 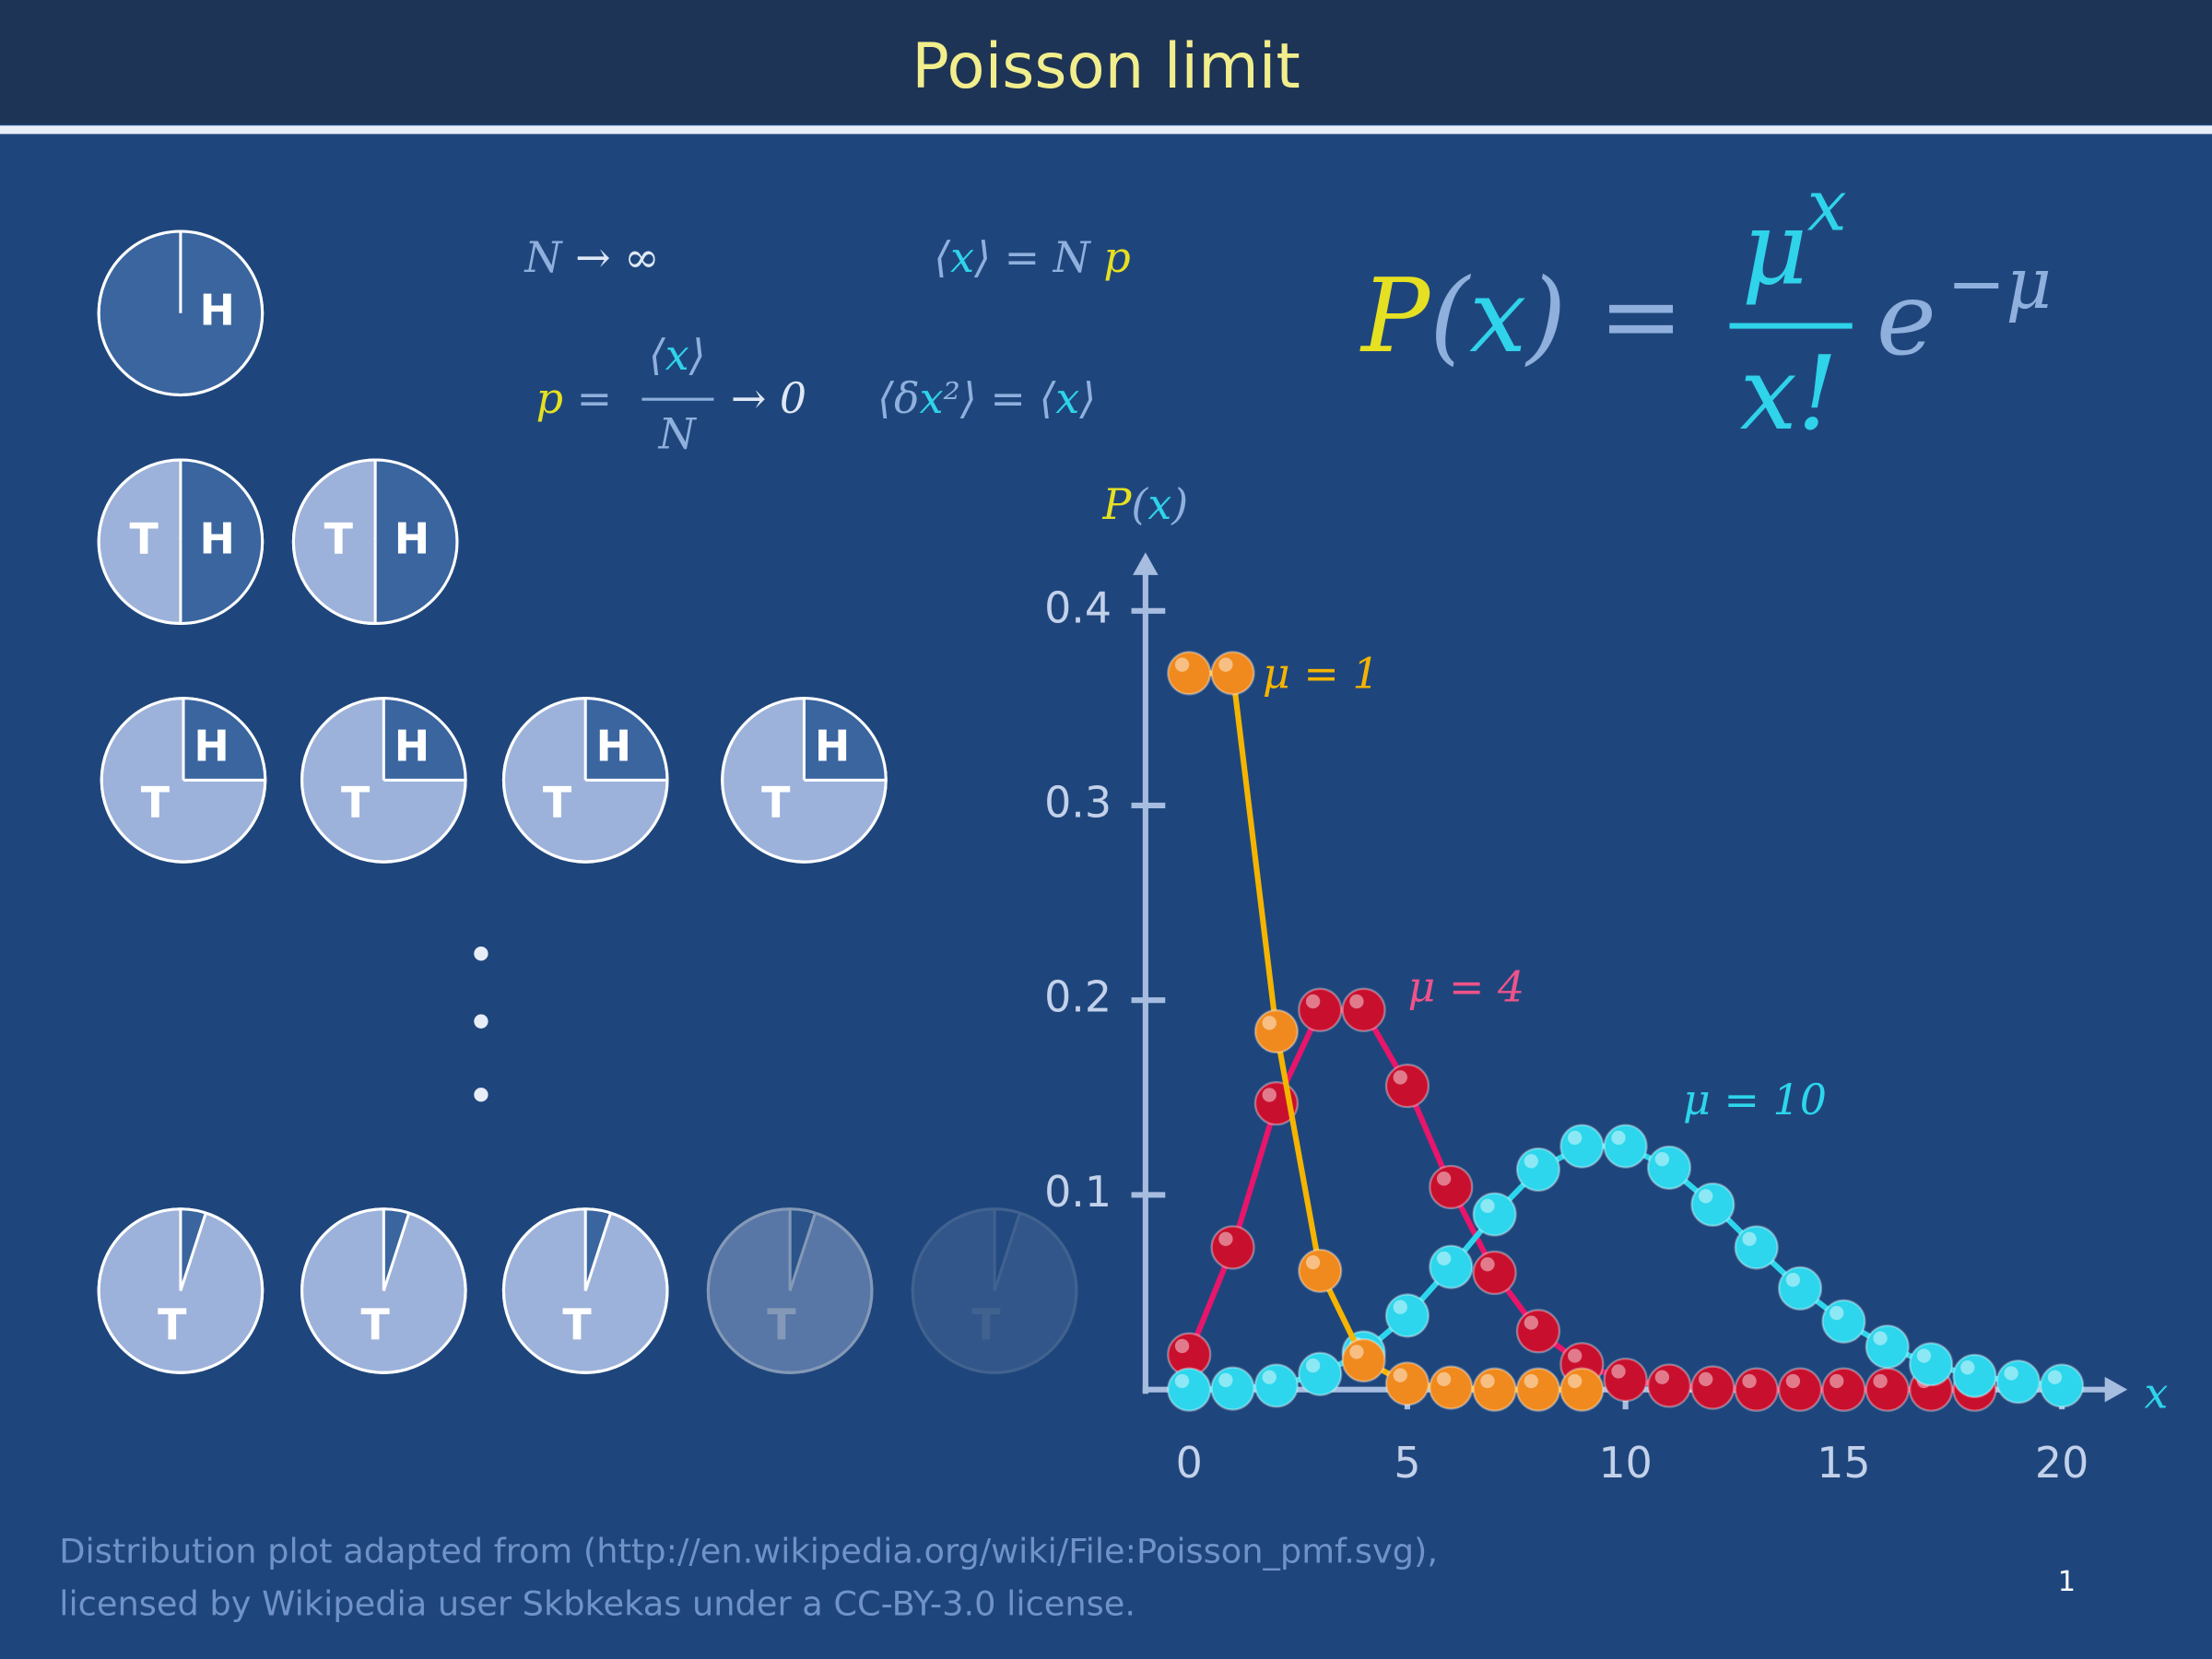 What do you see at coordinates (1775, 248) in the screenshot?
I see `formula-part: μ` at bounding box center [1775, 248].